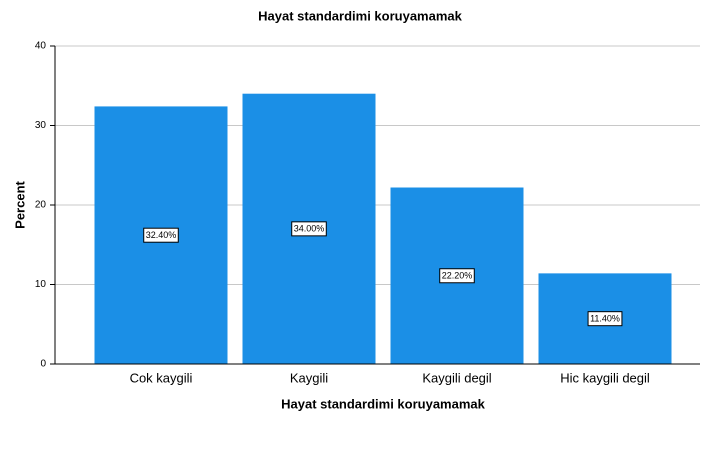 Image resolution: width=720 pixels, height=467 pixels. What do you see at coordinates (605, 377) in the screenshot?
I see `x-tick-label: Hic kaygili degil` at bounding box center [605, 377].